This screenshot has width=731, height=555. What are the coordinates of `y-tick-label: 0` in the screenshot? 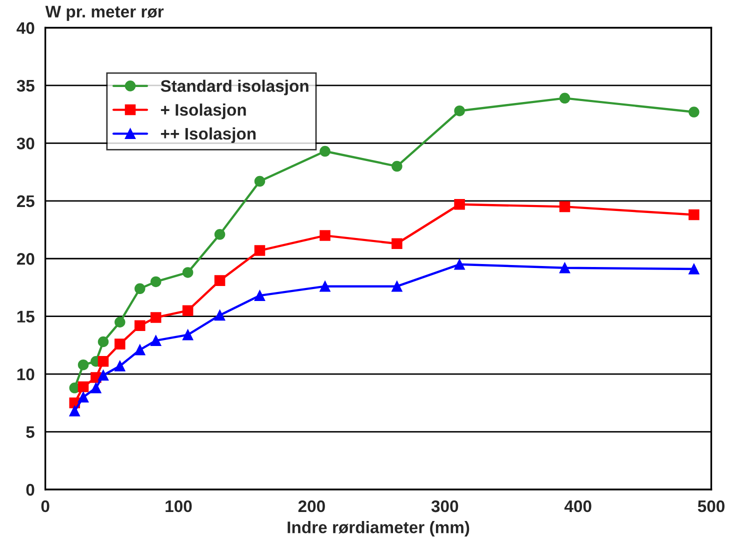 It's located at (30, 490).